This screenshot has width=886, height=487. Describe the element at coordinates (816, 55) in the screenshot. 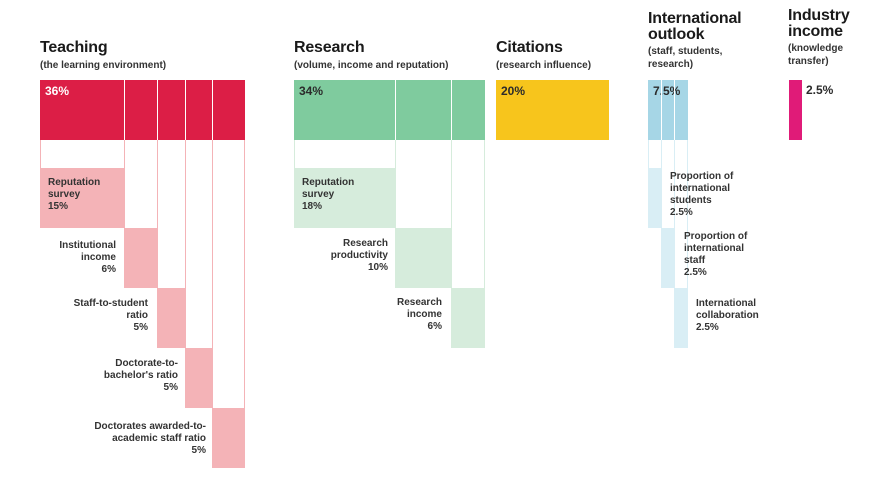

I see `industry-subtitle: (knowledge transfer)` at that location.